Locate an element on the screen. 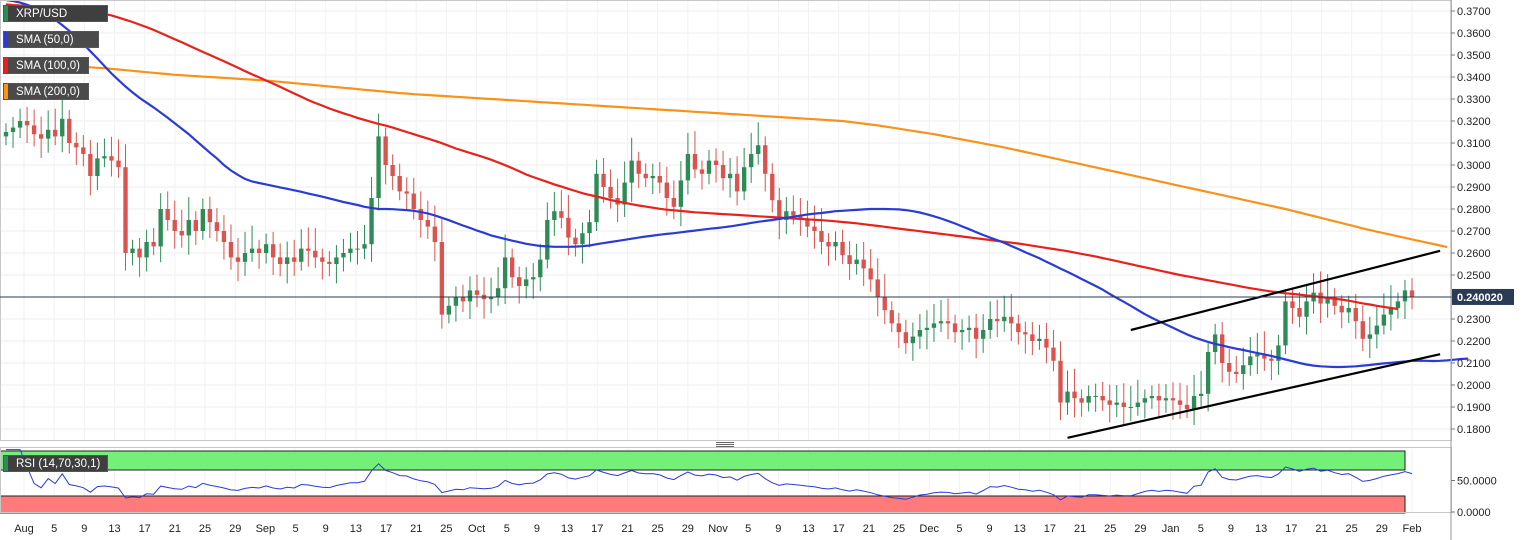  x-tick-label: Sep is located at coordinates (266, 529).